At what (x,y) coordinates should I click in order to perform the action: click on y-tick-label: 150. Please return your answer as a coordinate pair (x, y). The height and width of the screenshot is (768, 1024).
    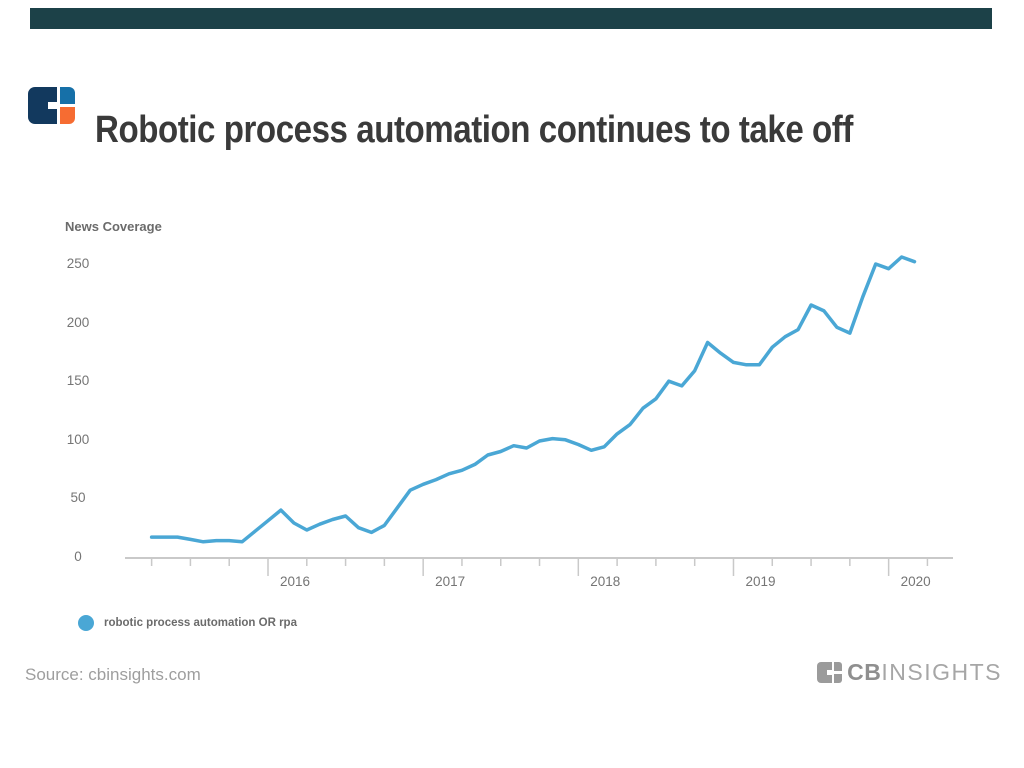
    Looking at the image, I should click on (78, 381).